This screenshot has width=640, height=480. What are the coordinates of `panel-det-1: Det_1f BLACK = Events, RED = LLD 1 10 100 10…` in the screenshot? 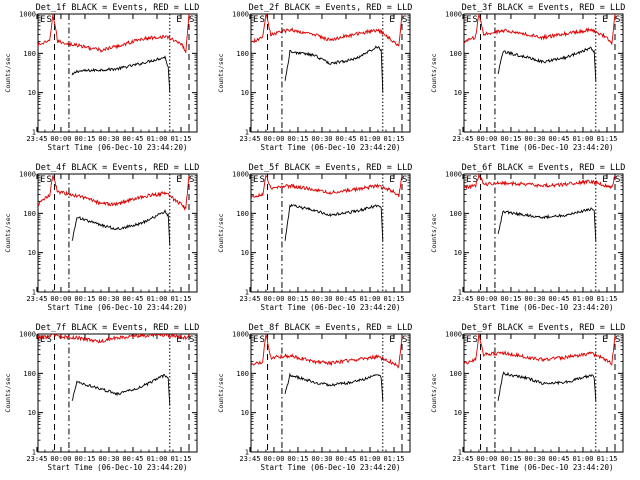 It's located at (101, 77).